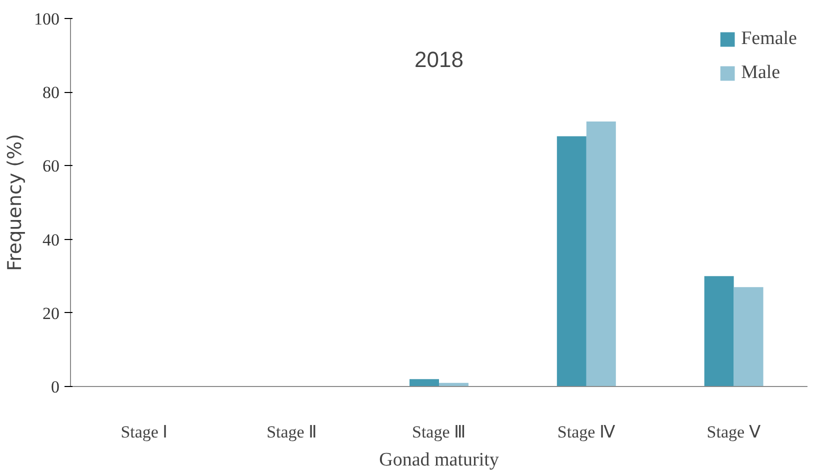 Image resolution: width=817 pixels, height=473 pixels. What do you see at coordinates (733, 432) in the screenshot?
I see `x-tick-label: Stage Ⅴ` at bounding box center [733, 432].